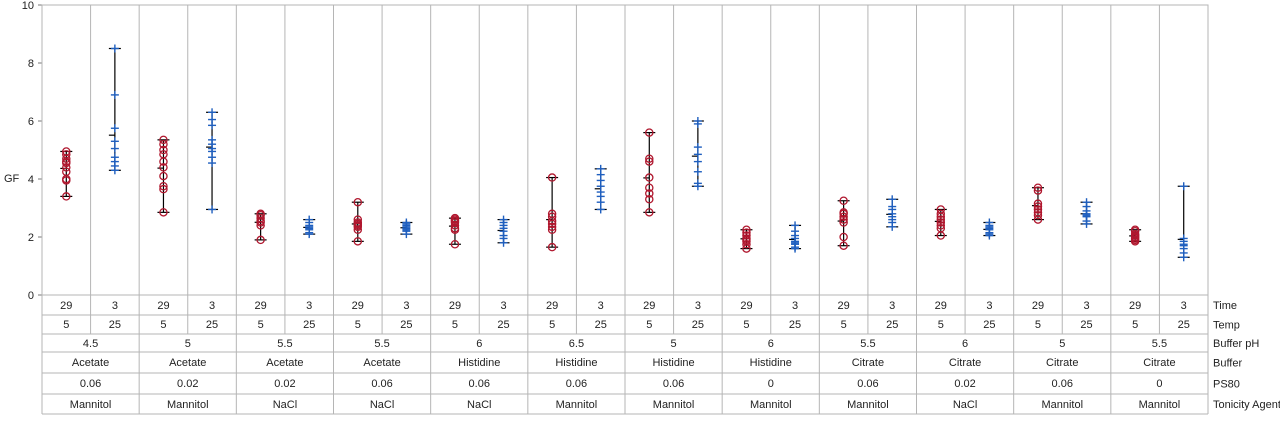  What do you see at coordinates (90, 344) in the screenshot?
I see `buffer-ph-value: 4.5` at bounding box center [90, 344].